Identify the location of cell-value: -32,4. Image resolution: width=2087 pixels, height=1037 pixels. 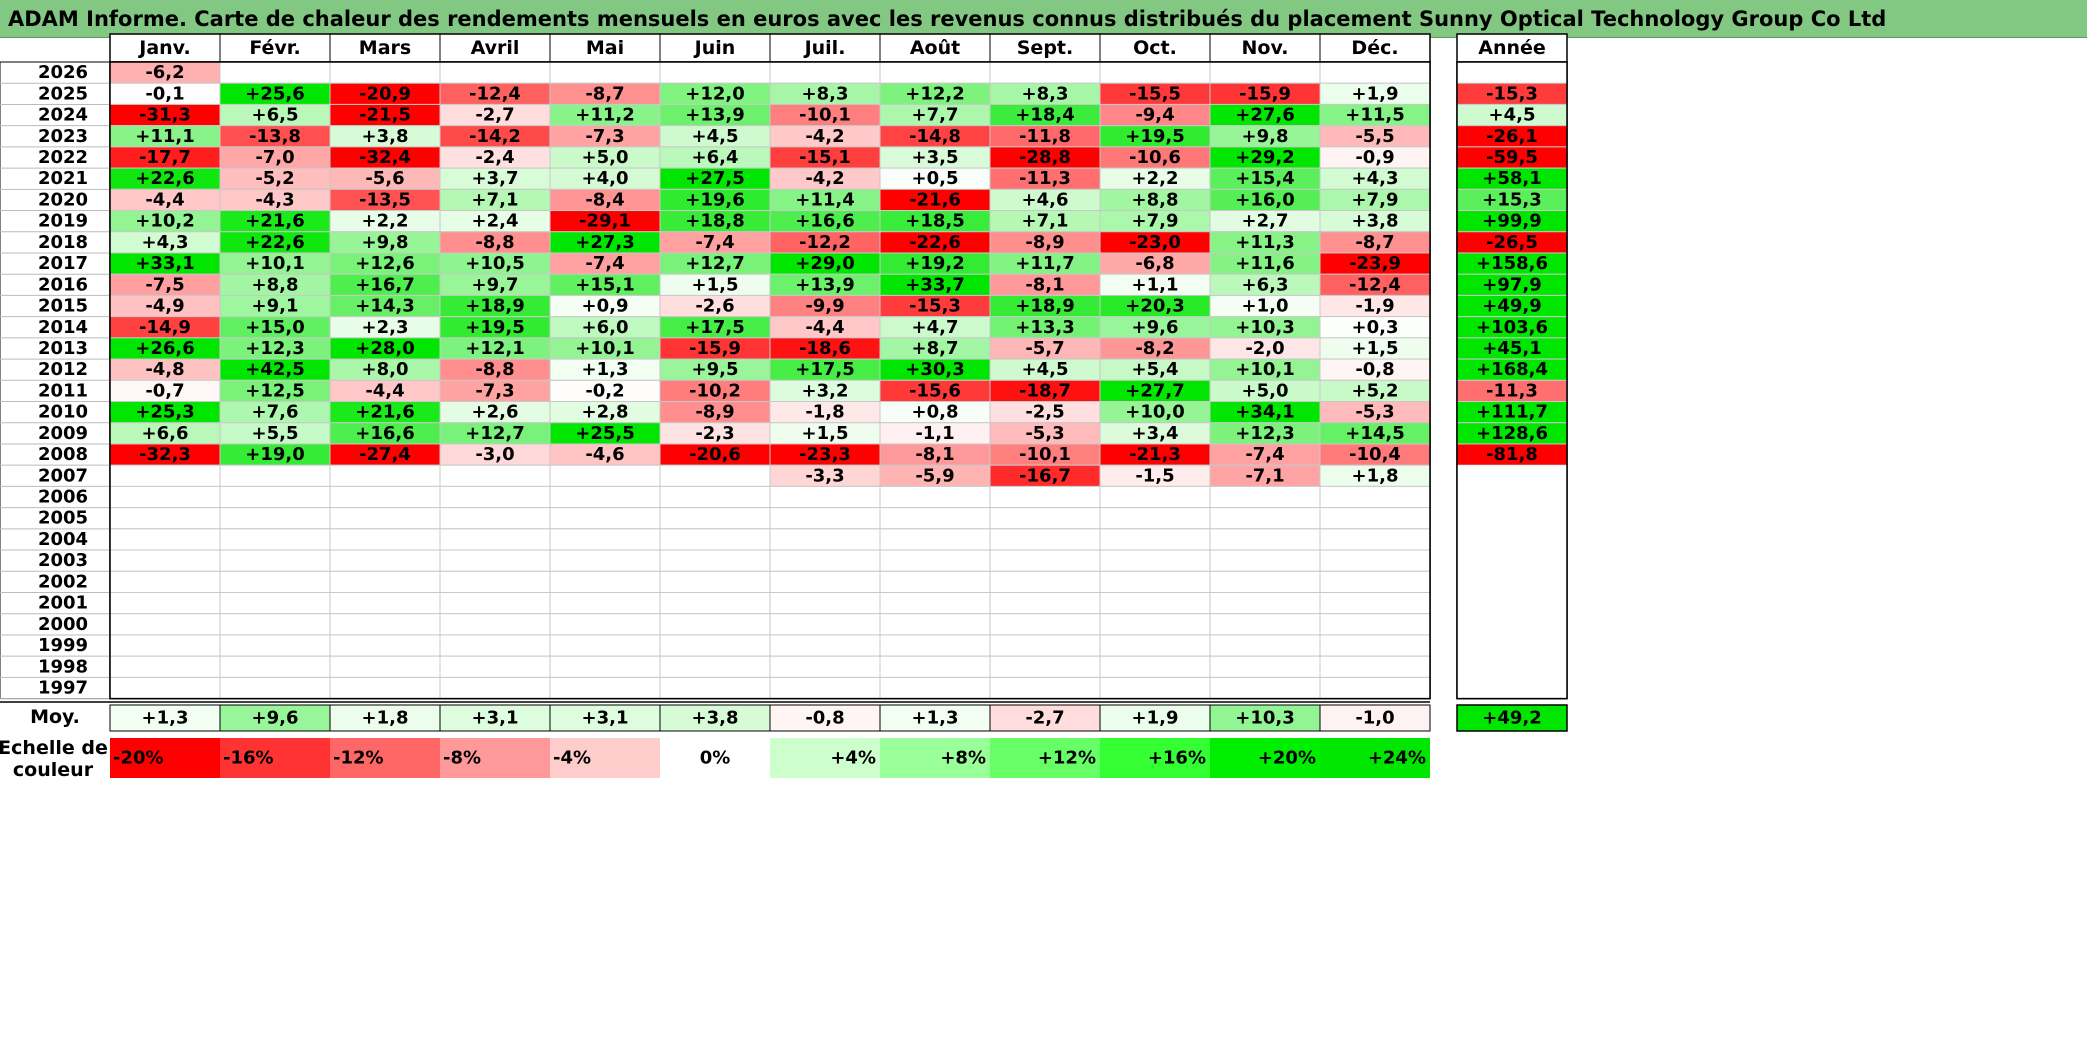
(385, 157).